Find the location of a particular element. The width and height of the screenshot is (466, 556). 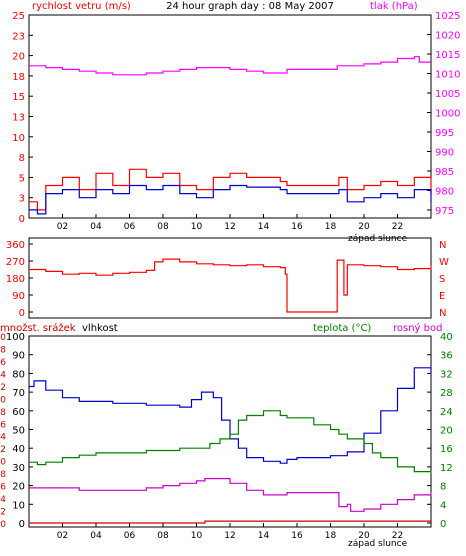

rain-tick-label: 10 is located at coordinates (3, 463).